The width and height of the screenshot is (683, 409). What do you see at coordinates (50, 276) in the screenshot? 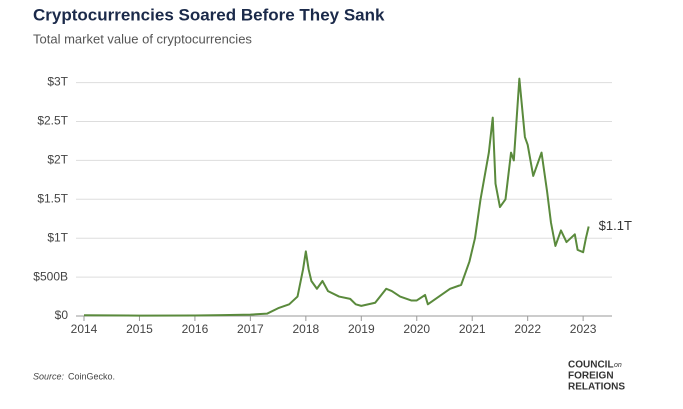
I see `y-tick-label: $500B` at bounding box center [50, 276].